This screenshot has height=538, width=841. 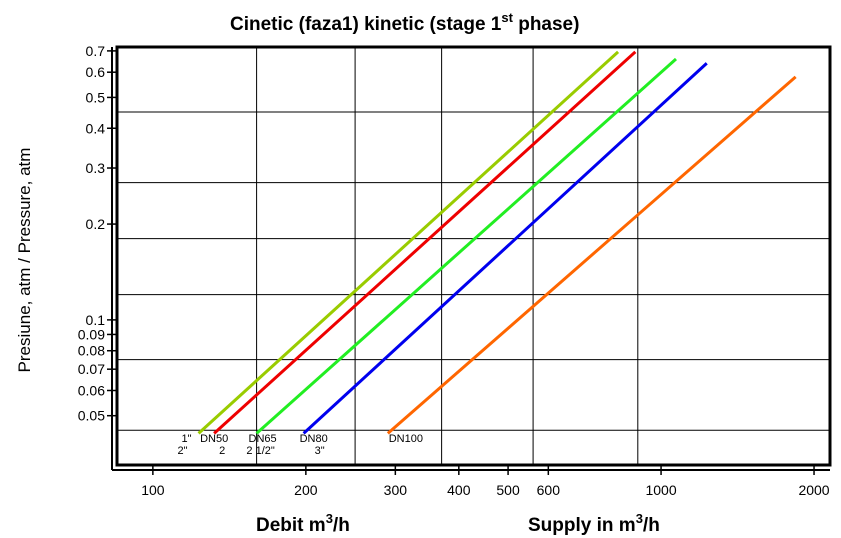 I want to click on series-label-line2: 2, so click(x=222, y=451).